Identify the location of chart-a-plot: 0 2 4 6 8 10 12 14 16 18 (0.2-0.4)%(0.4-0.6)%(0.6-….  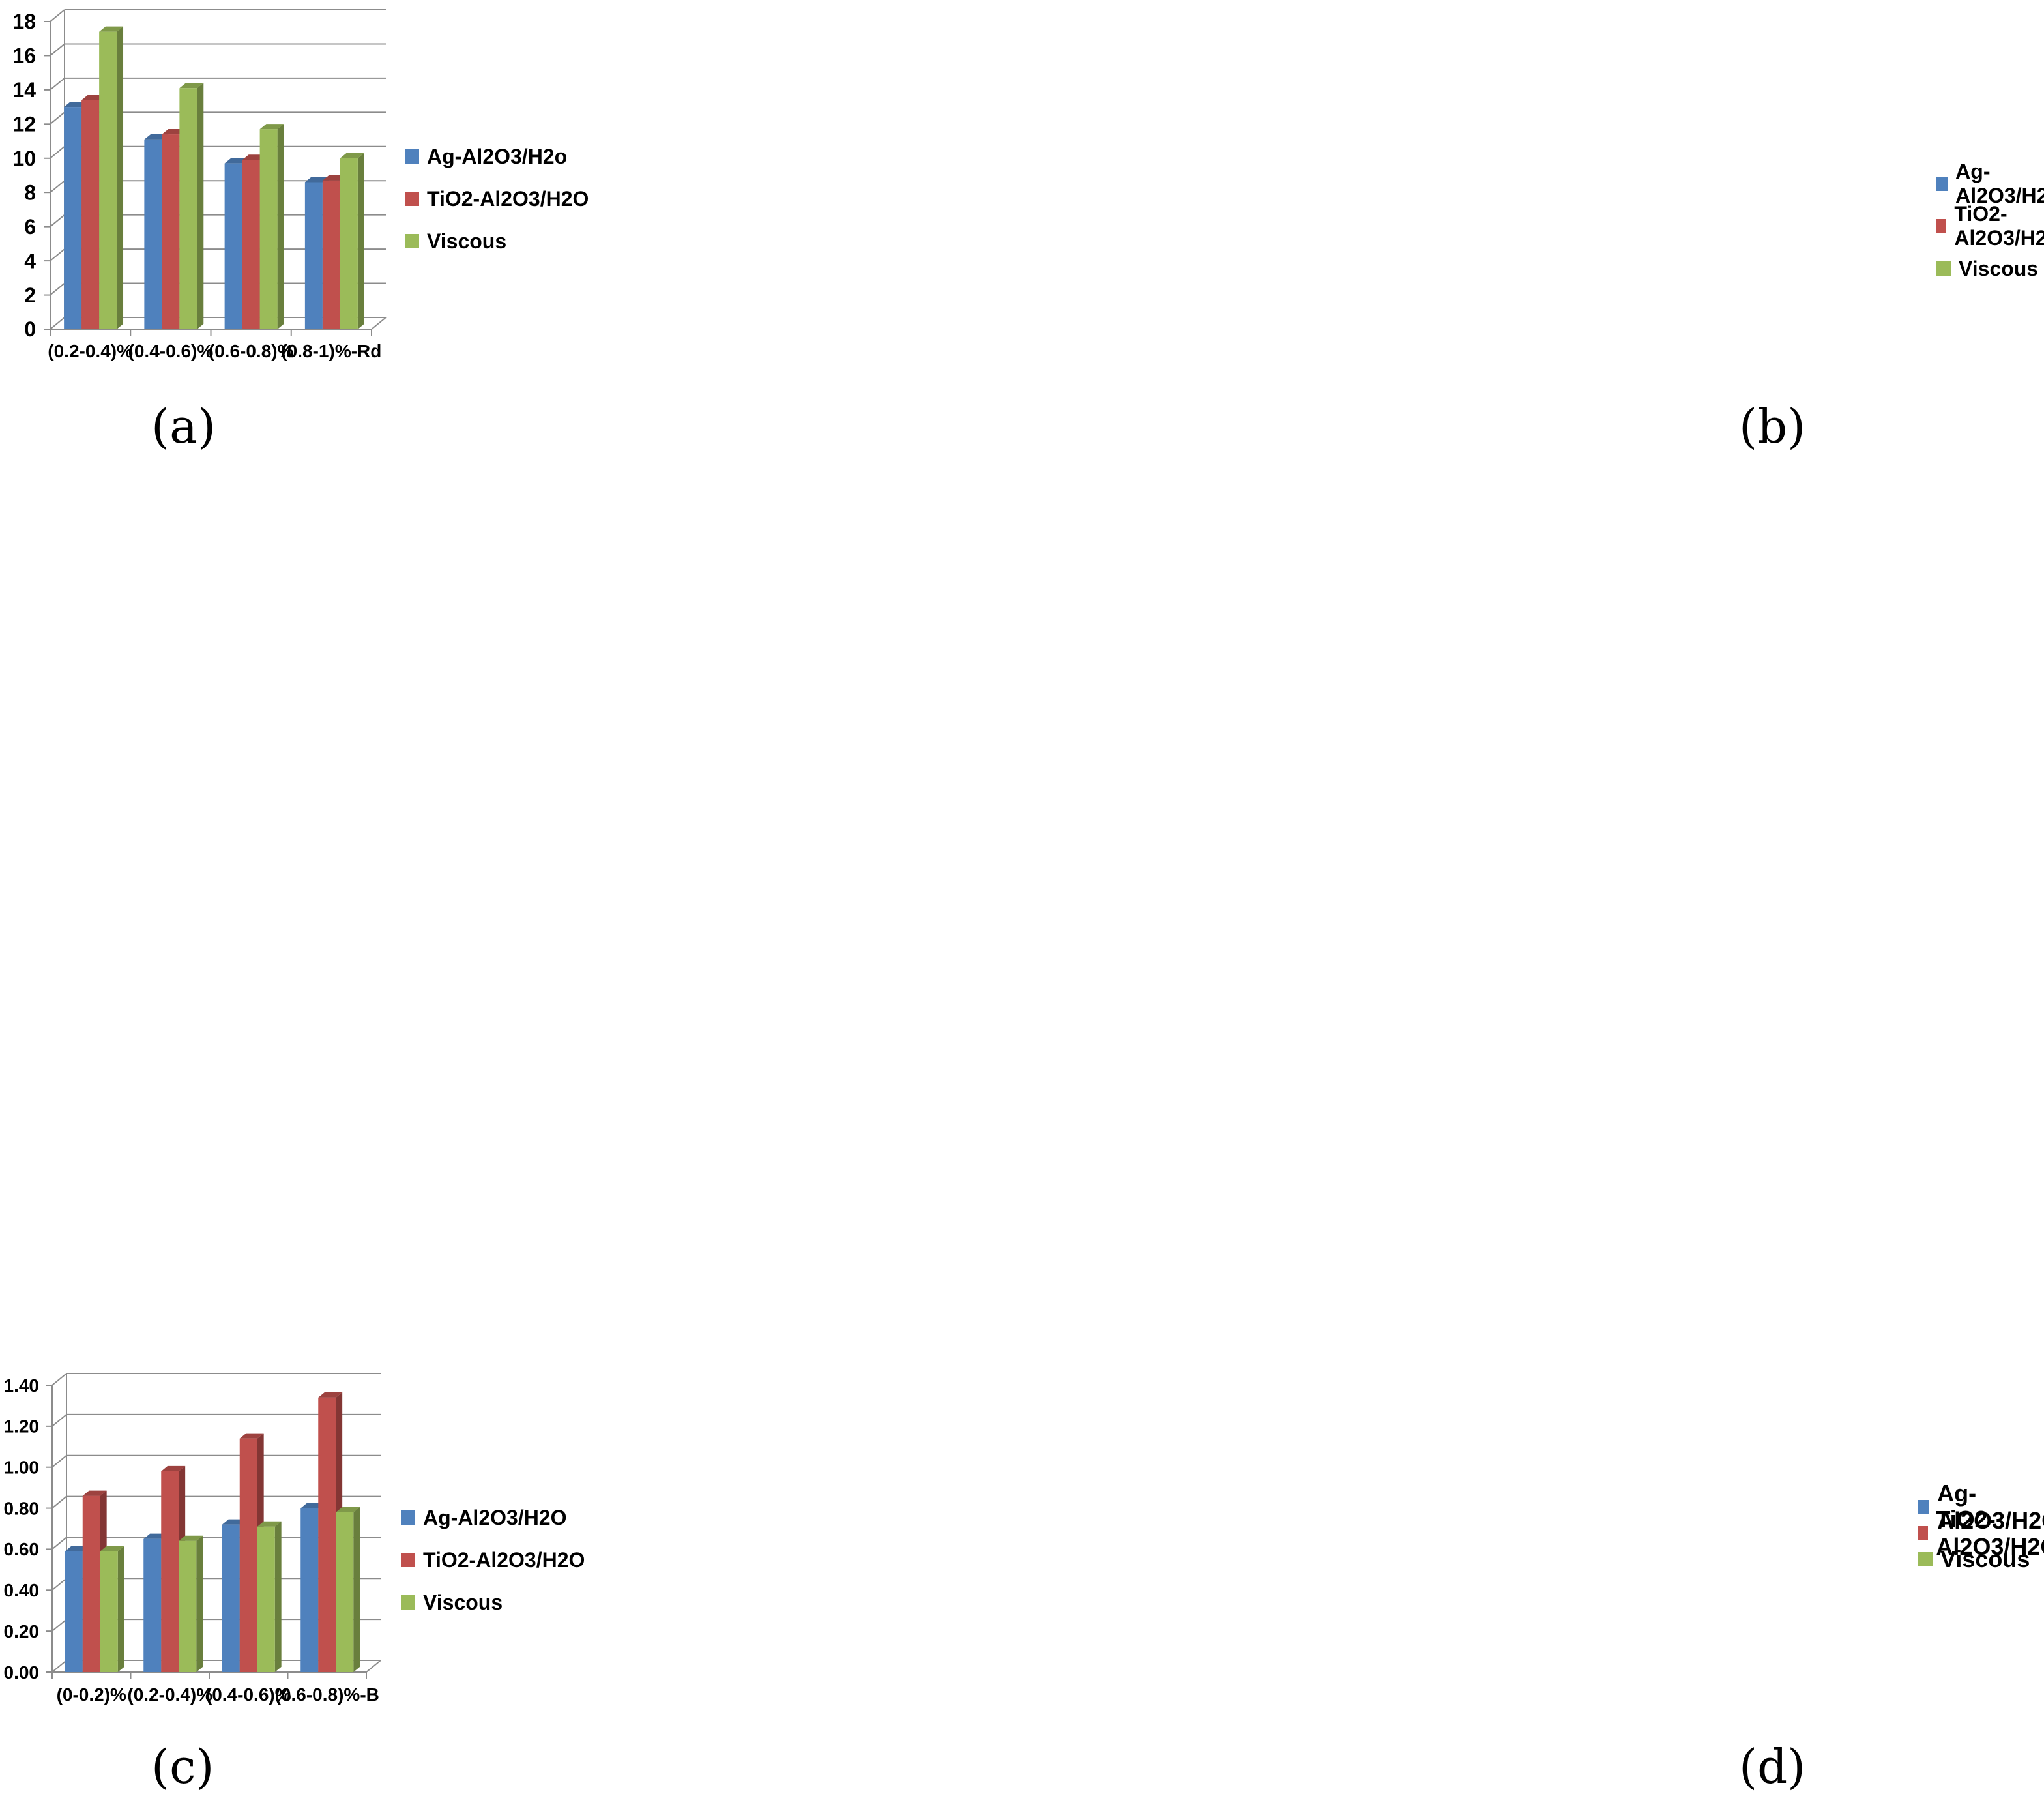
(199, 185).